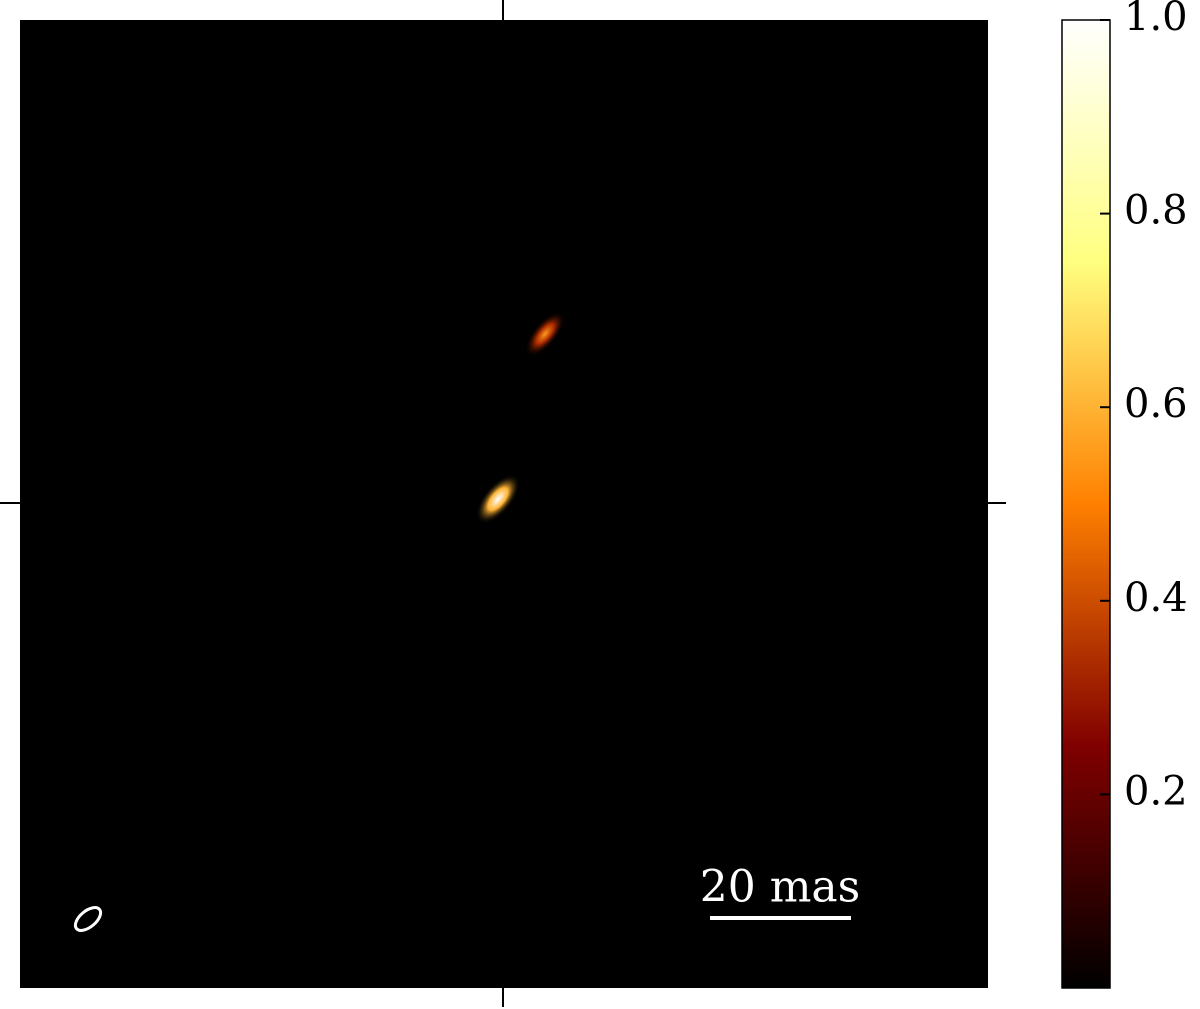  I want to click on colorbar, so click(1086, 504).